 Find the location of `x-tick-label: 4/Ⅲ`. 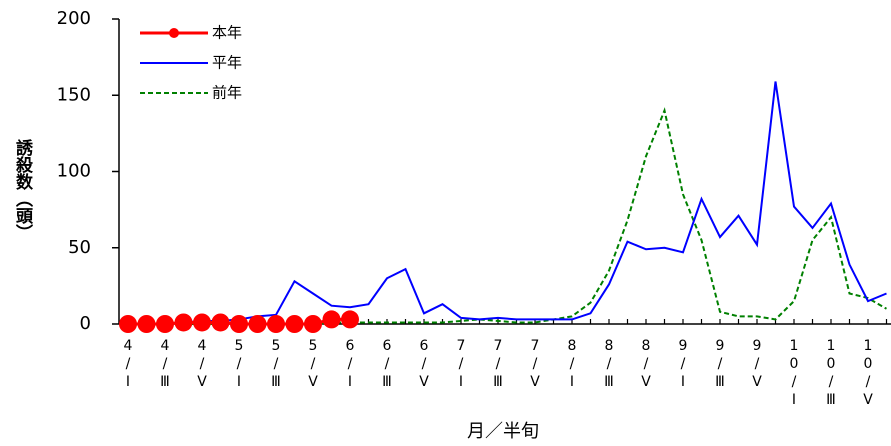

x-tick-label: 4/Ⅲ is located at coordinates (165, 365).